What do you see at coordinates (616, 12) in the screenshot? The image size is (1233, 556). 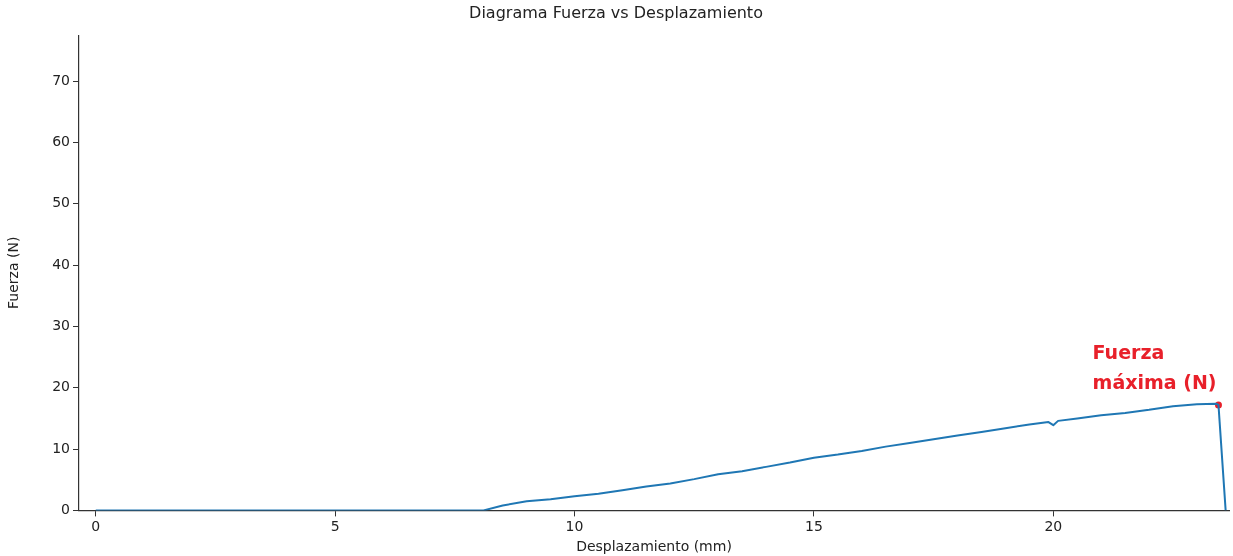 I see `chart-title: Diagrama Fuerza vs Desplazamiento` at bounding box center [616, 12].